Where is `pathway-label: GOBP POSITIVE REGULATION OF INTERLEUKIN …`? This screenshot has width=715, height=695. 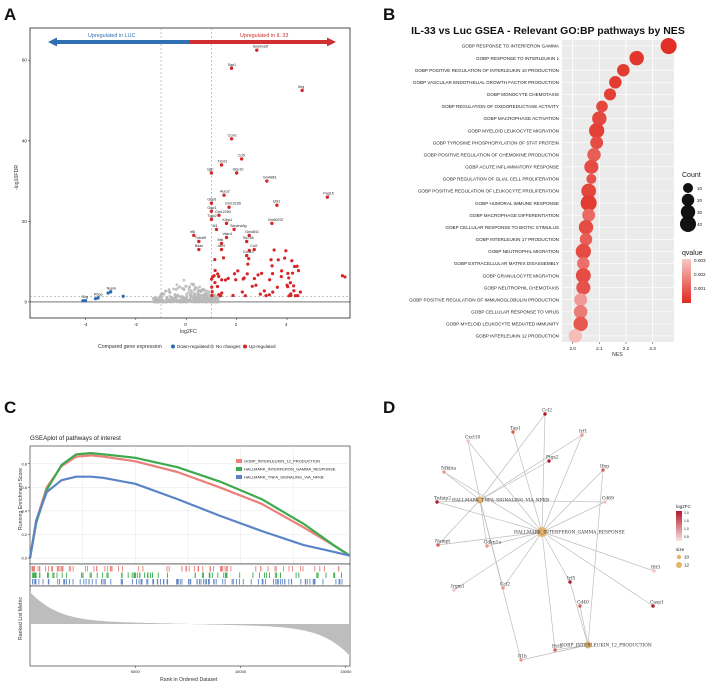 pathway-label: GOBP POSITIVE REGULATION OF INTERLEUKIN … is located at coordinates (487, 70).